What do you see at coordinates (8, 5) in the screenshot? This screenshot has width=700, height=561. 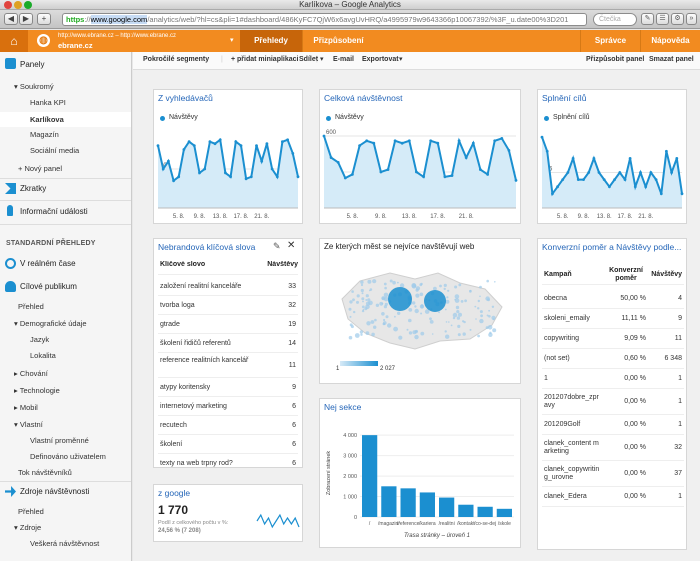 I see `close-window-icon` at bounding box center [8, 5].